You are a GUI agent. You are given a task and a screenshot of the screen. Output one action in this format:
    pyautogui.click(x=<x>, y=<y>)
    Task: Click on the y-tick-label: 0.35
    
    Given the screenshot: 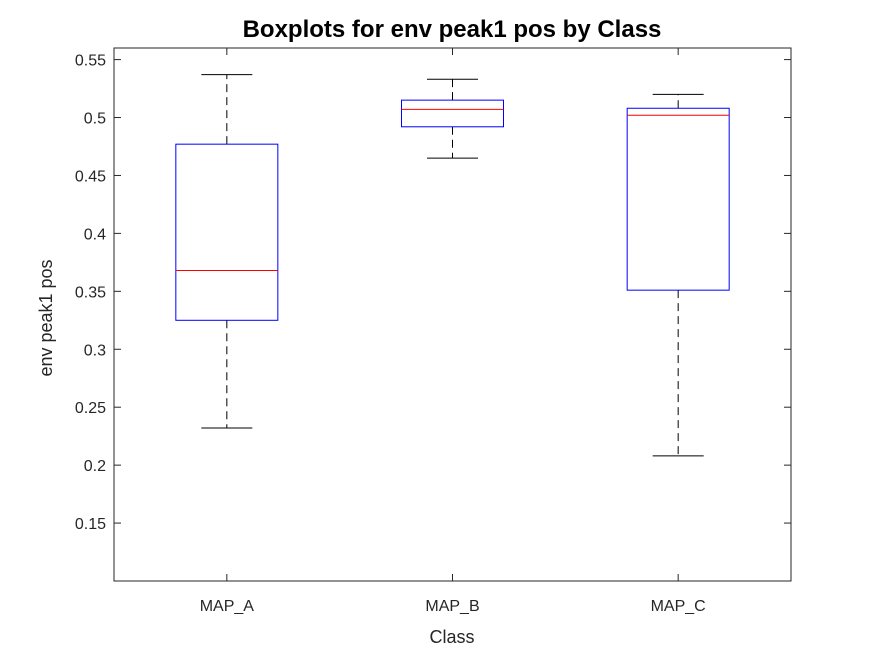 What is the action you would take?
    pyautogui.click(x=90, y=292)
    